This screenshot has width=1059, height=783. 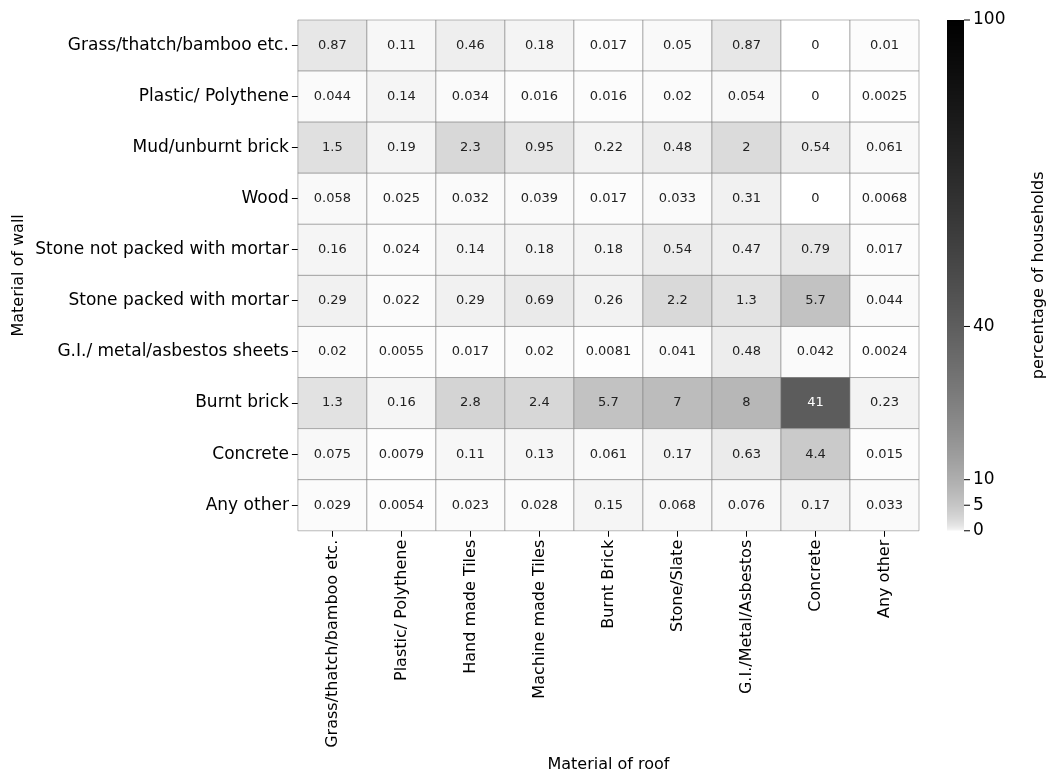 I want to click on data-label: 2.2, so click(x=677, y=300).